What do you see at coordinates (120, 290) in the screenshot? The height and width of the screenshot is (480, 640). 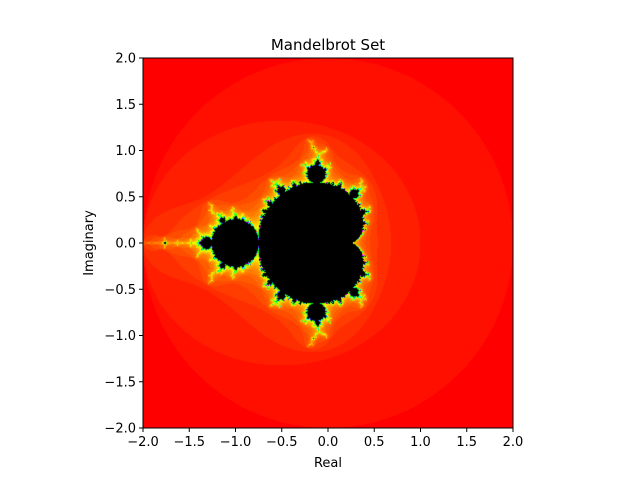 I see `y-tick-label: −0.5` at bounding box center [120, 290].